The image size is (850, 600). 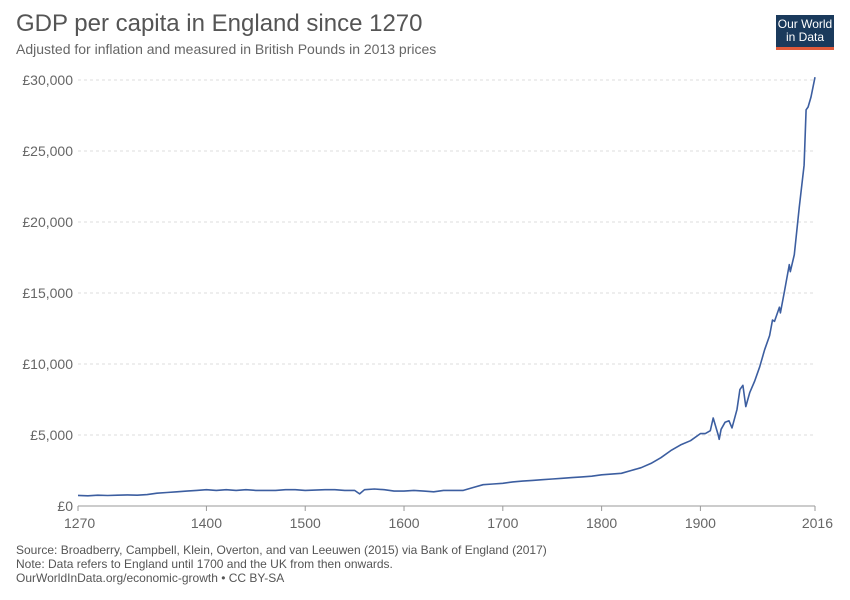 I want to click on y-tick-label: £5,000, so click(x=51, y=435).